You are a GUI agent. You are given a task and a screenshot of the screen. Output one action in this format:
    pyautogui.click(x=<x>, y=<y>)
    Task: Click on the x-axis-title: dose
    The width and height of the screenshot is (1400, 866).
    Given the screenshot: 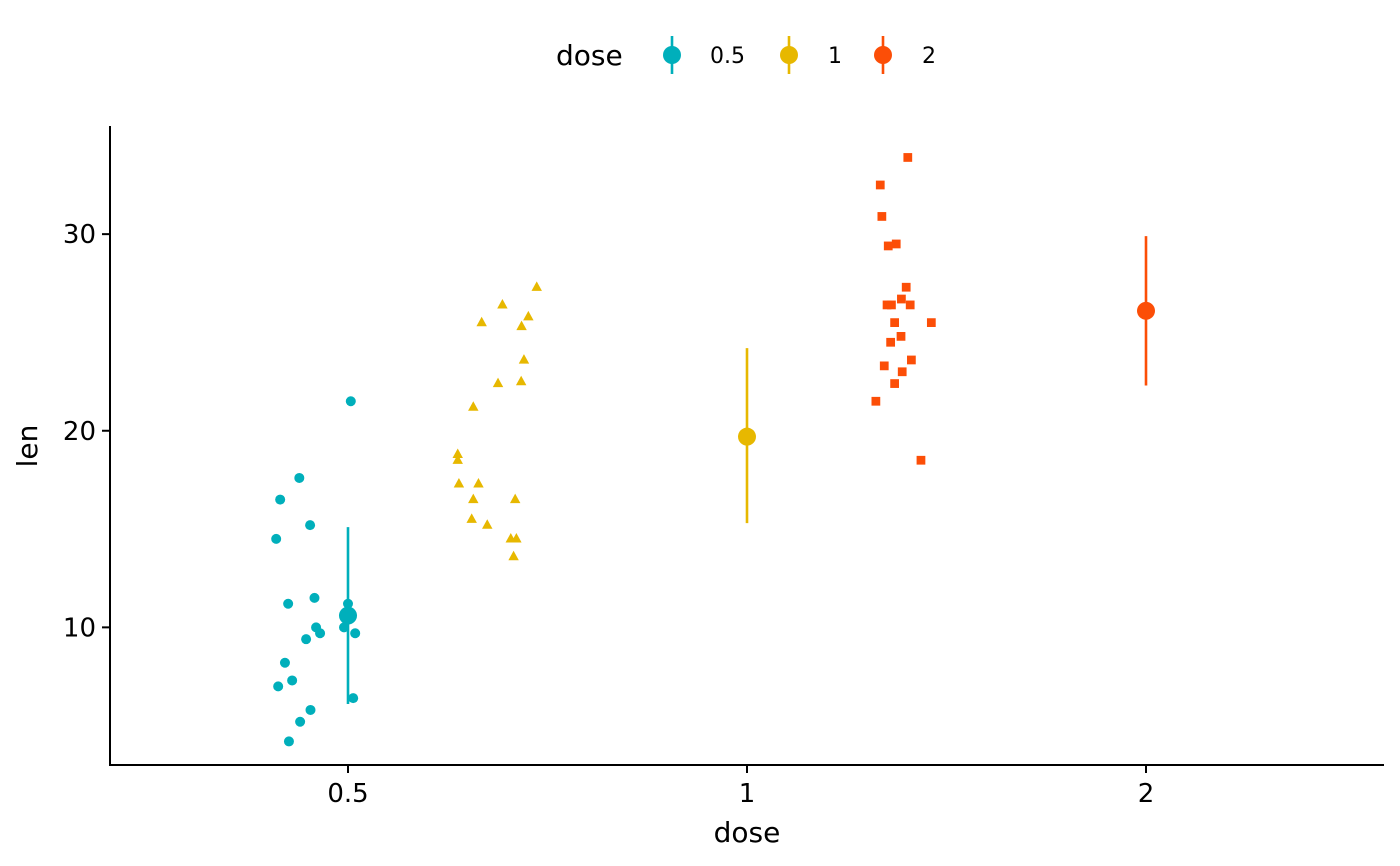 What is the action you would take?
    pyautogui.click(x=747, y=832)
    